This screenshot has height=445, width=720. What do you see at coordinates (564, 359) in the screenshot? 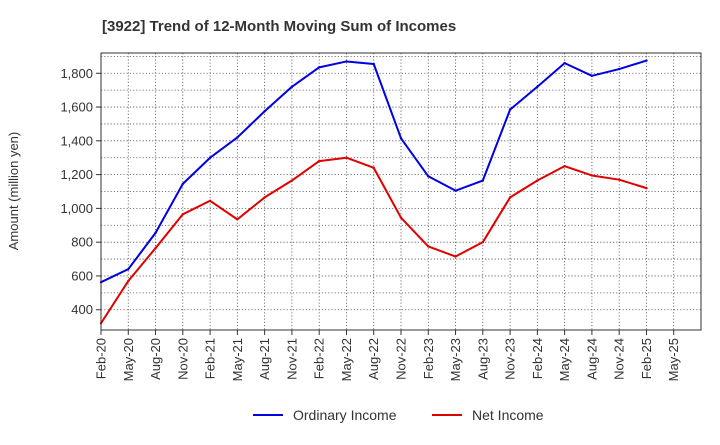
I see `x-tick-label: May-24` at bounding box center [564, 359].